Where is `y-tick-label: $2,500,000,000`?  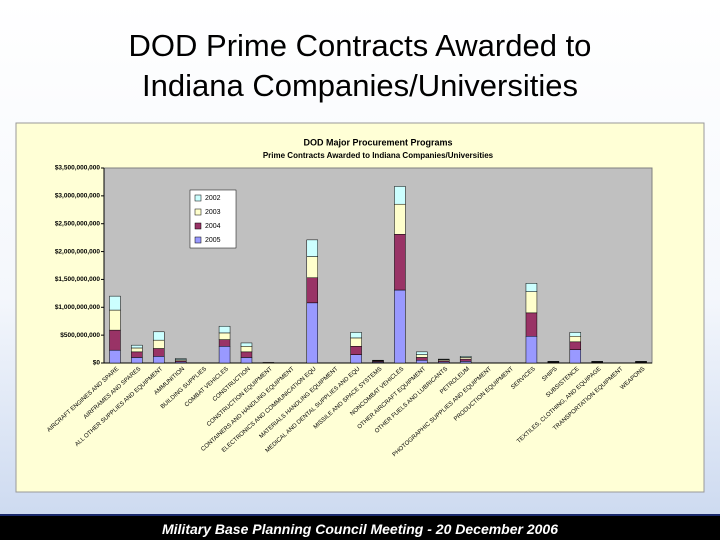
y-tick-label: $2,500,000,000 is located at coordinates (78, 223).